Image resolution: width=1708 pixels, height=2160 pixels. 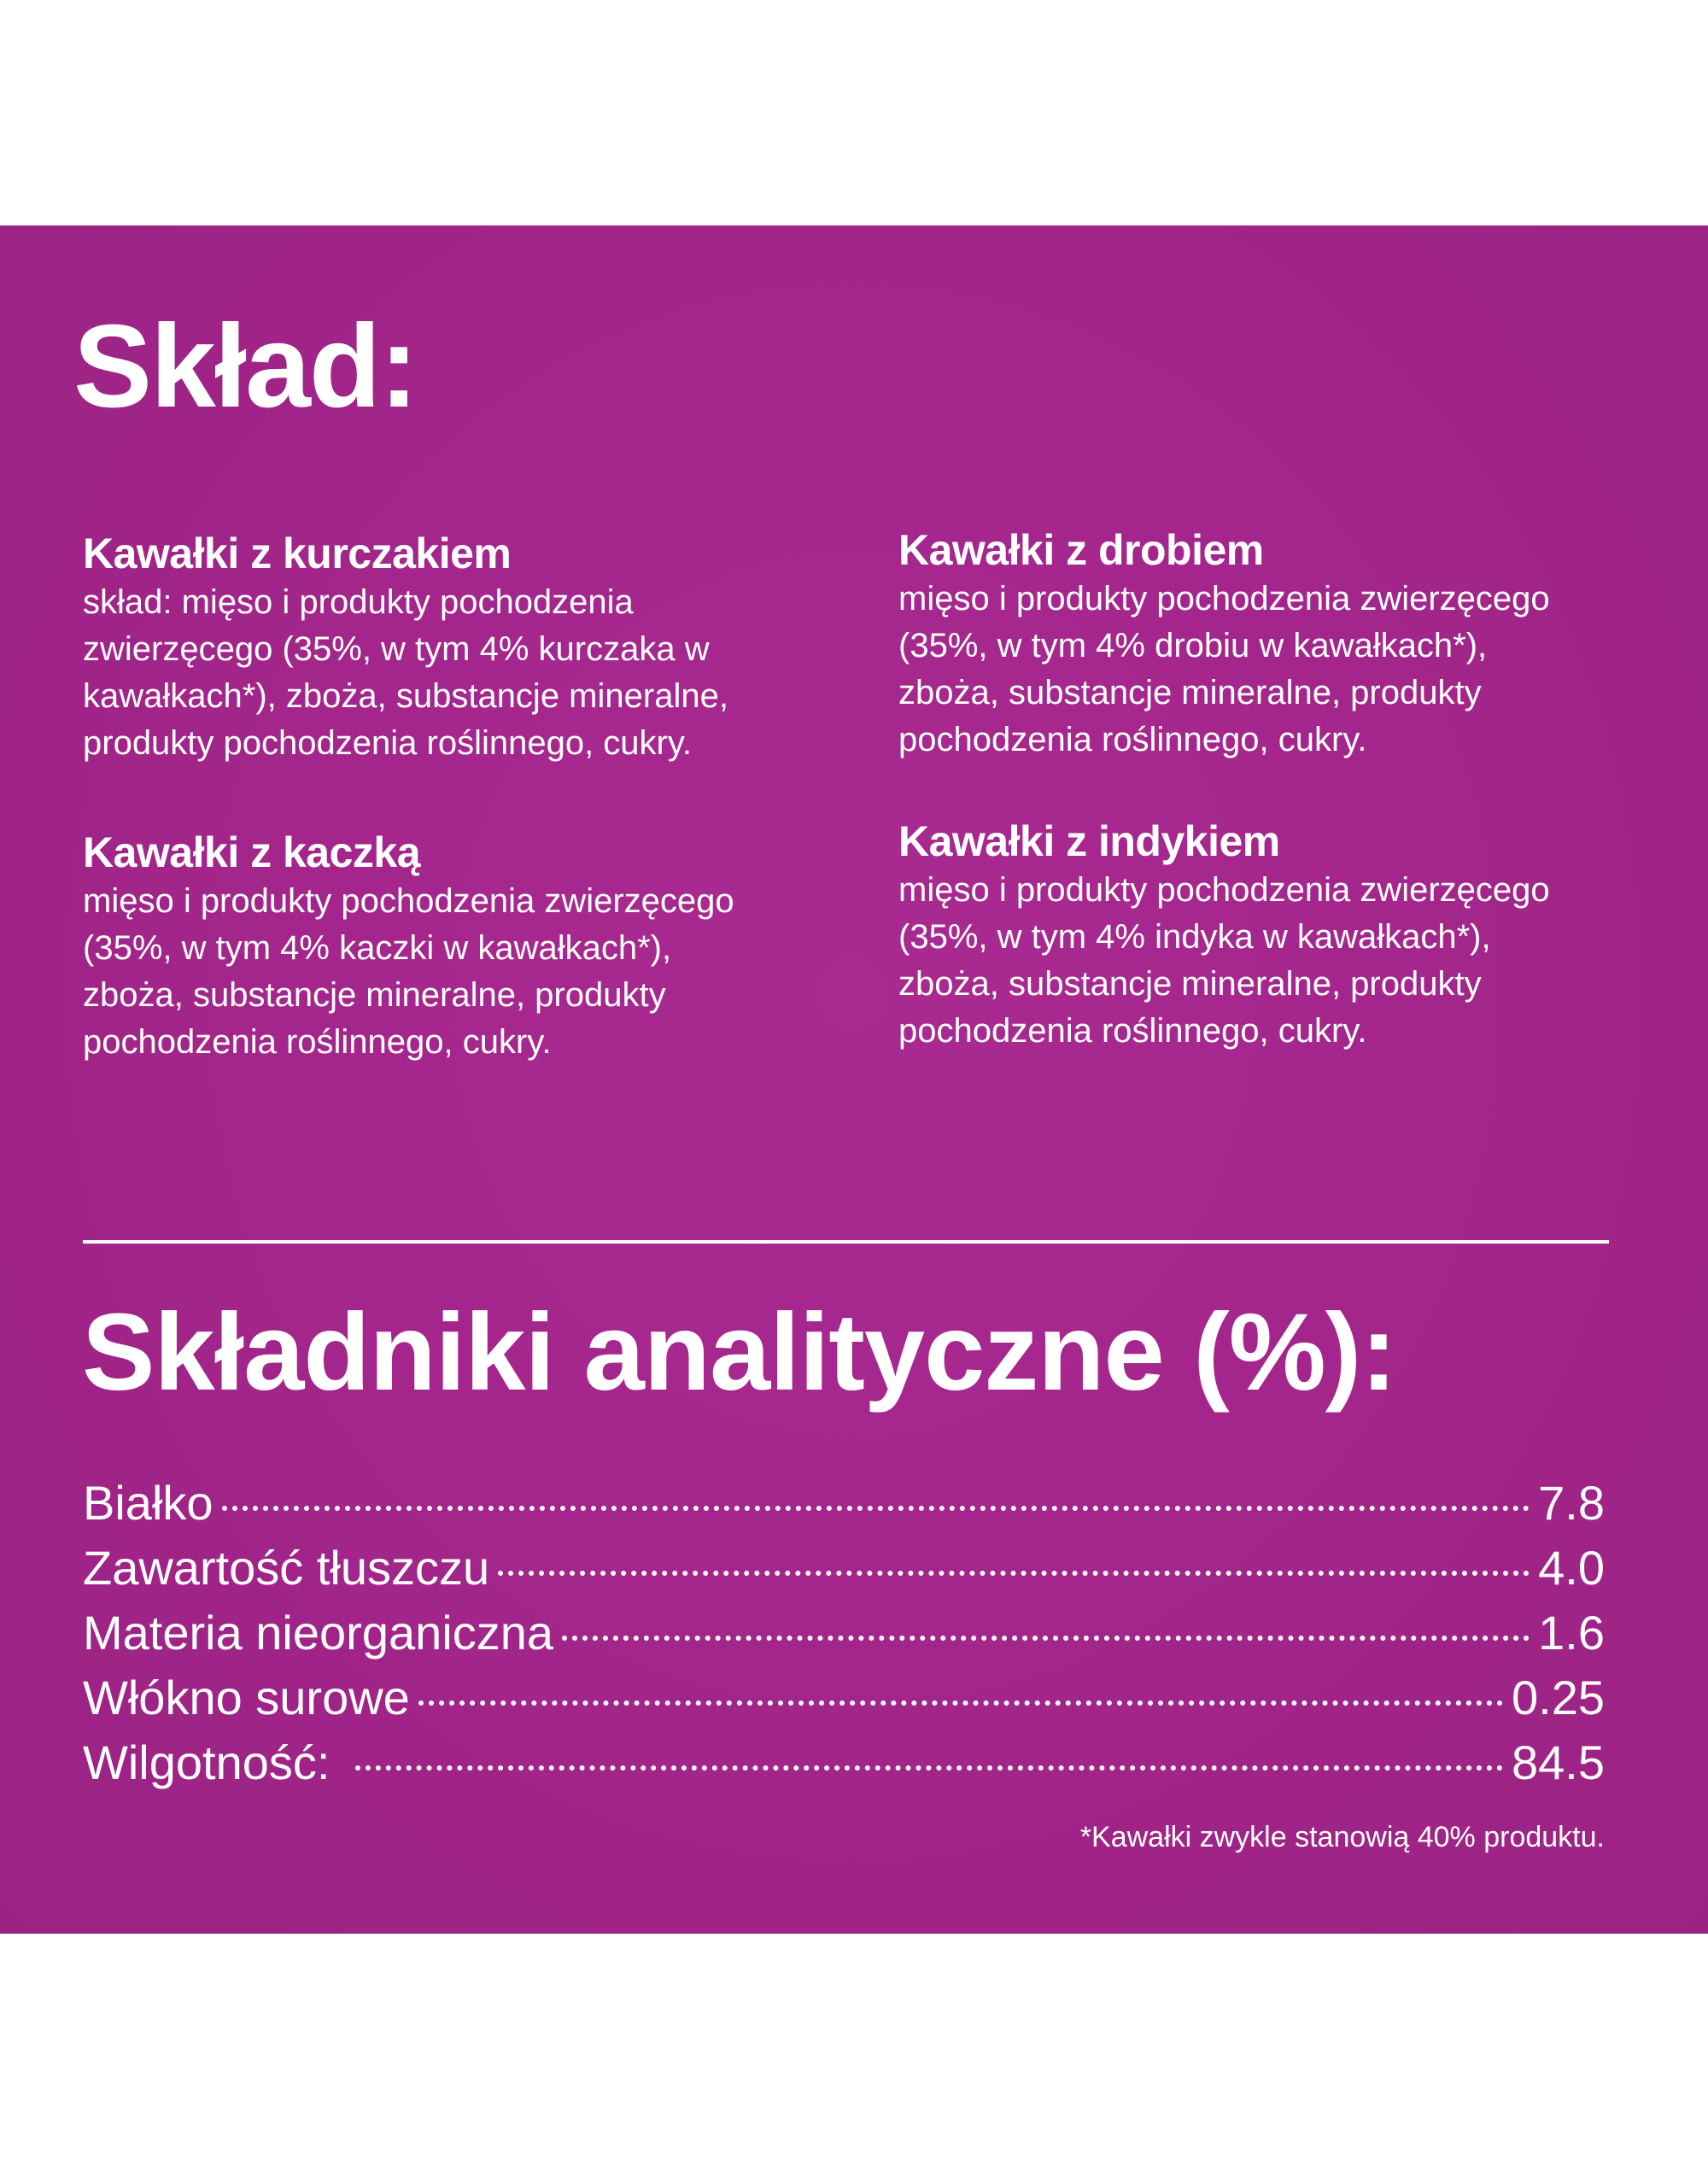 What do you see at coordinates (1558, 1698) in the screenshot?
I see `row-value: 0.25` at bounding box center [1558, 1698].